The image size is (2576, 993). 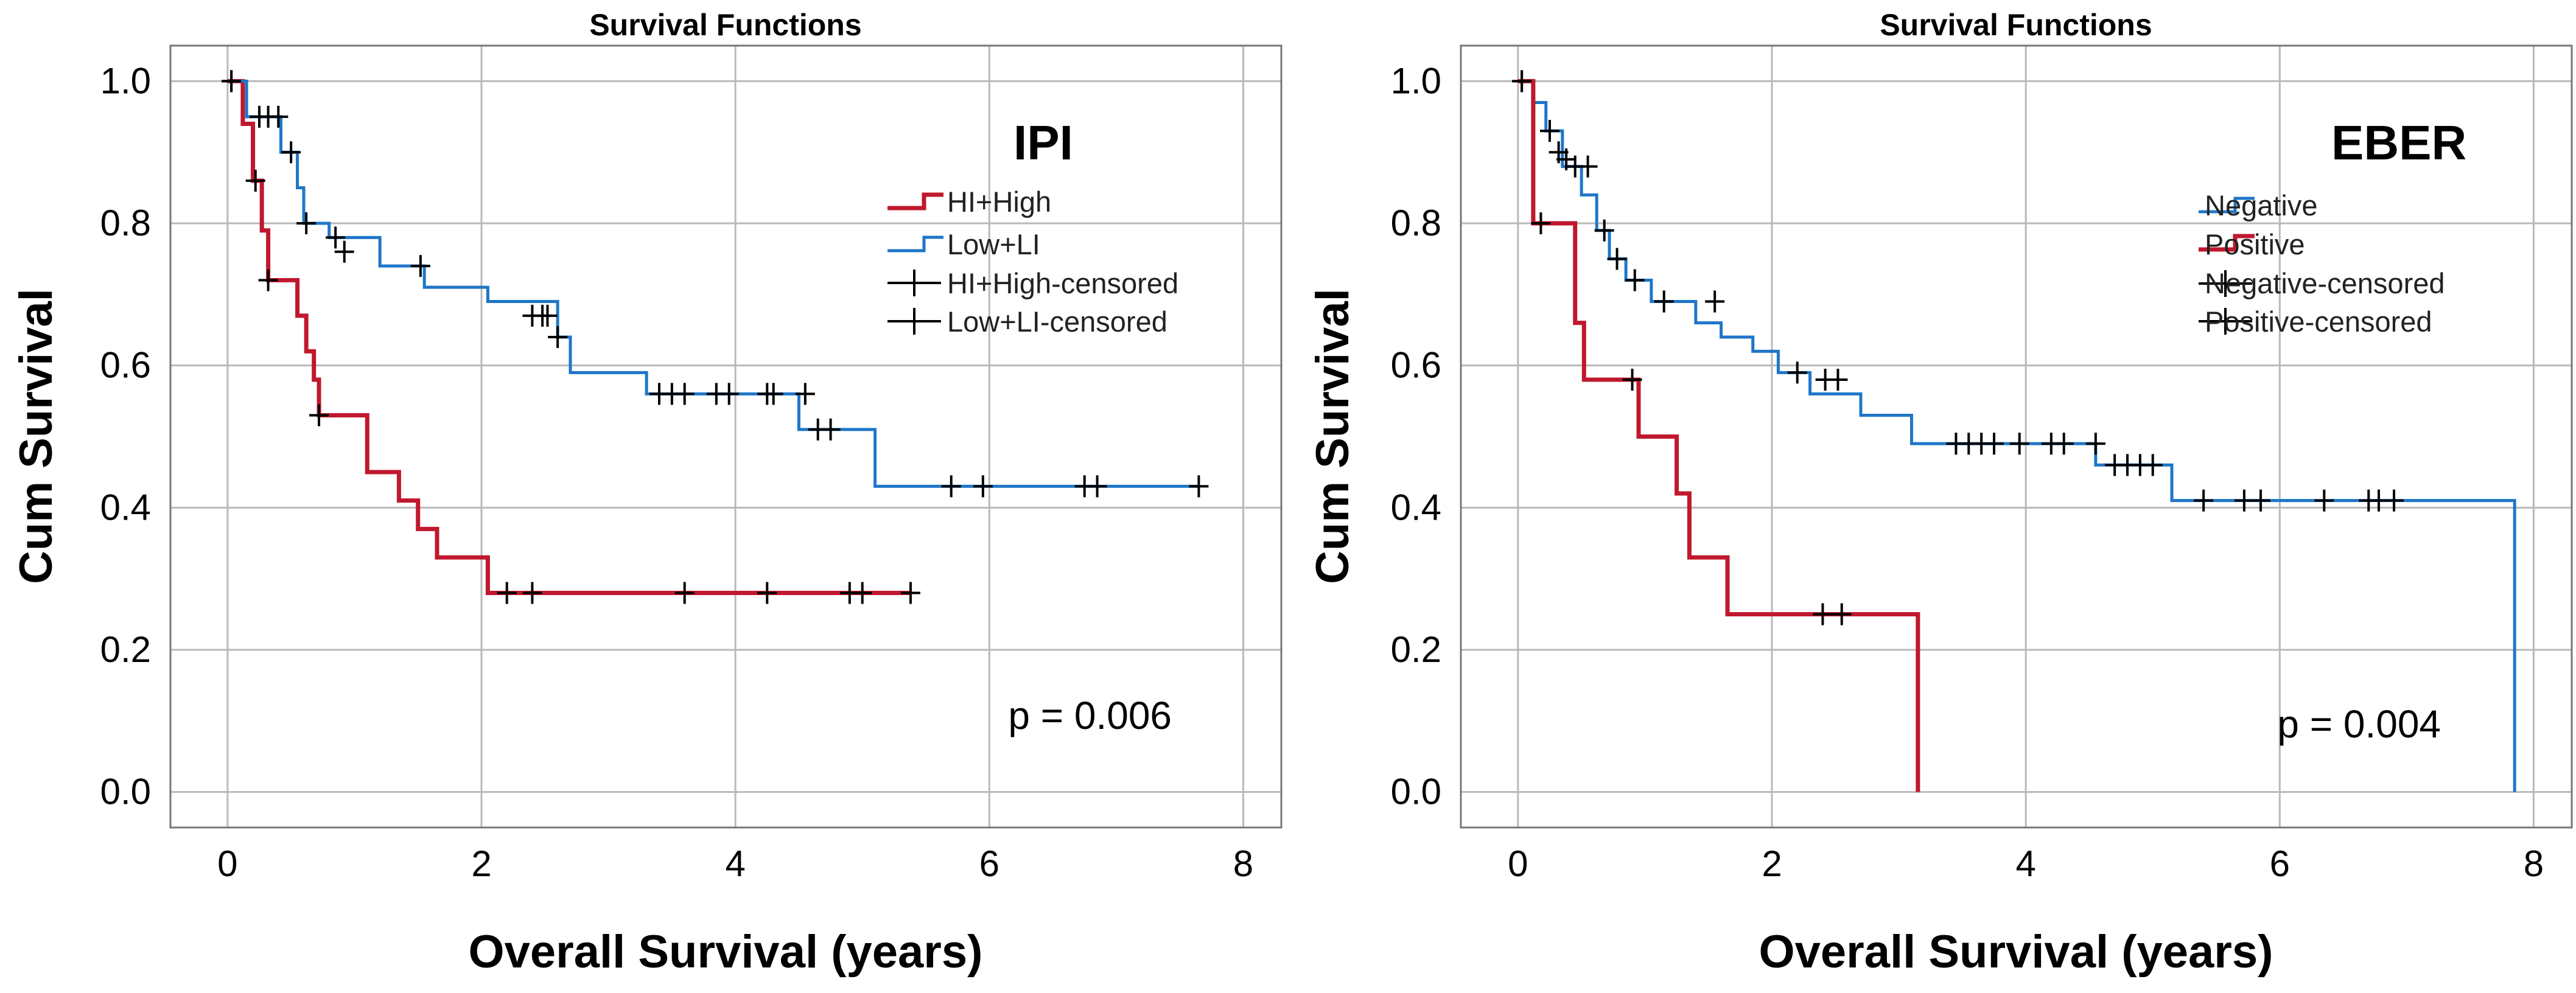 I want to click on legend-swatch-low-li-censored, so click(x=914, y=321).